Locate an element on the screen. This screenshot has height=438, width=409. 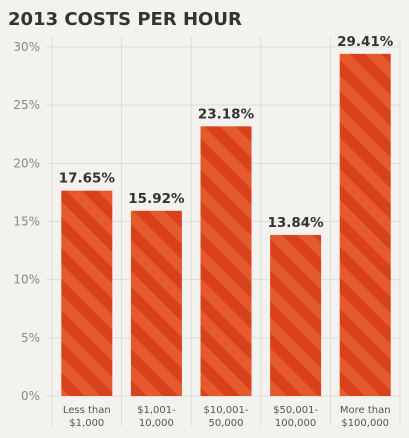
data-label: 17.65% is located at coordinates (87, 179).